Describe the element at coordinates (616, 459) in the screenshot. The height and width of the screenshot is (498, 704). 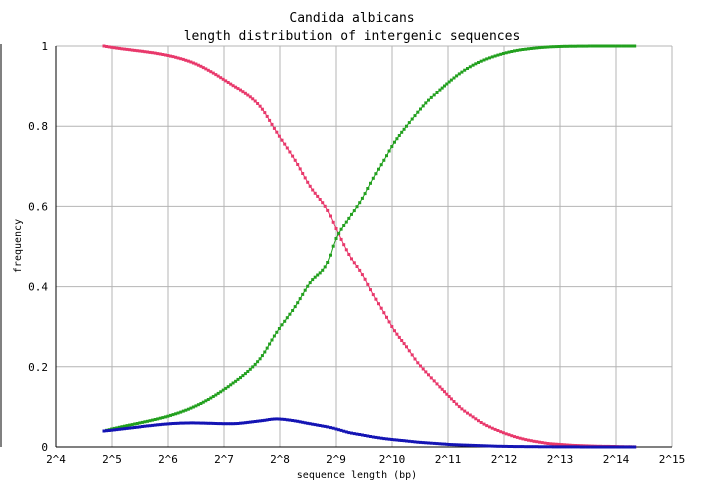
I see `x-tick-label: 2^14` at that location.